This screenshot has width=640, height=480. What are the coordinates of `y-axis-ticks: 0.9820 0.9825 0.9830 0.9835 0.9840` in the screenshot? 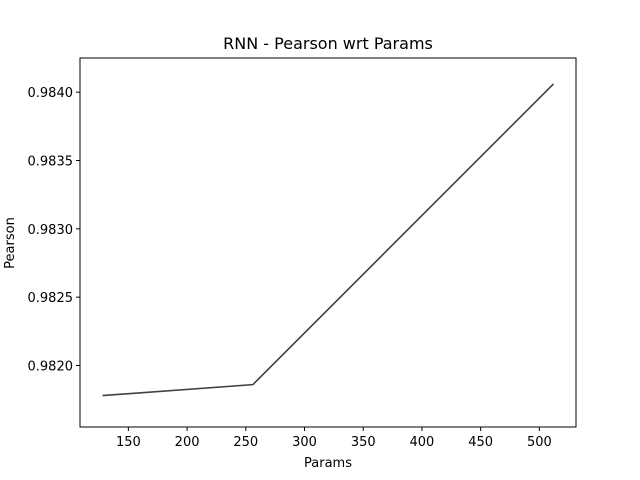 It's located at (54, 230).